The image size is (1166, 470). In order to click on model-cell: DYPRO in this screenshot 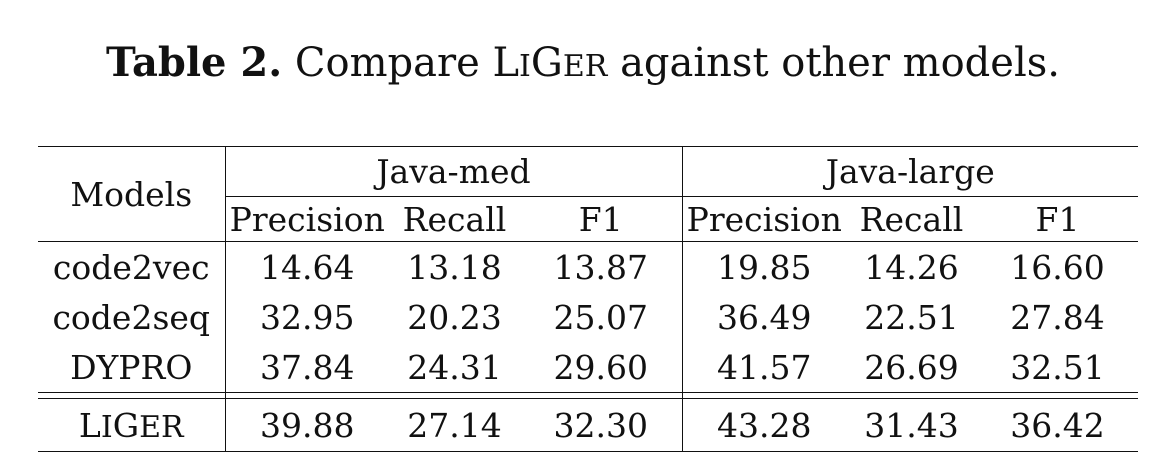, I will do `click(132, 367)`.